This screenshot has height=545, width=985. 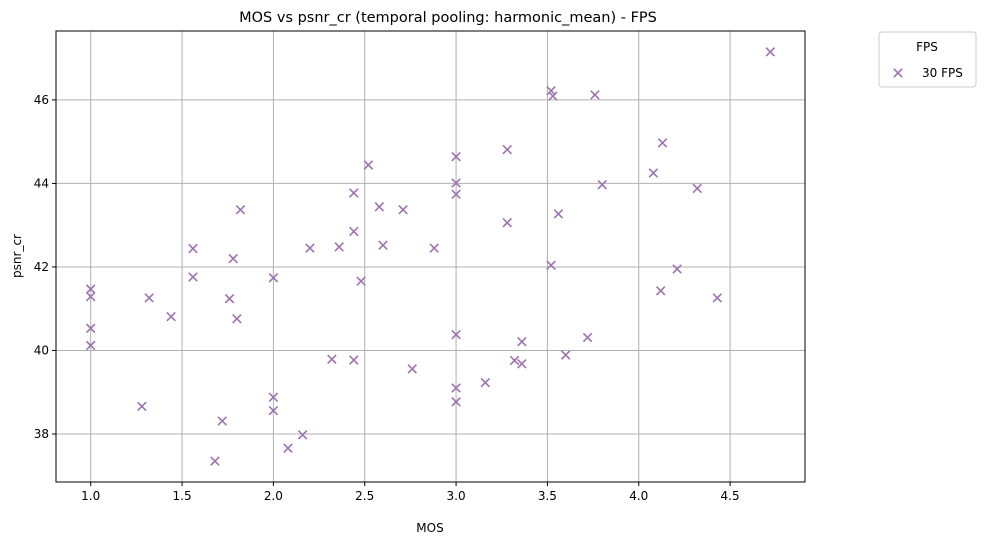 I want to click on legend-marker-icon, so click(x=898, y=73).